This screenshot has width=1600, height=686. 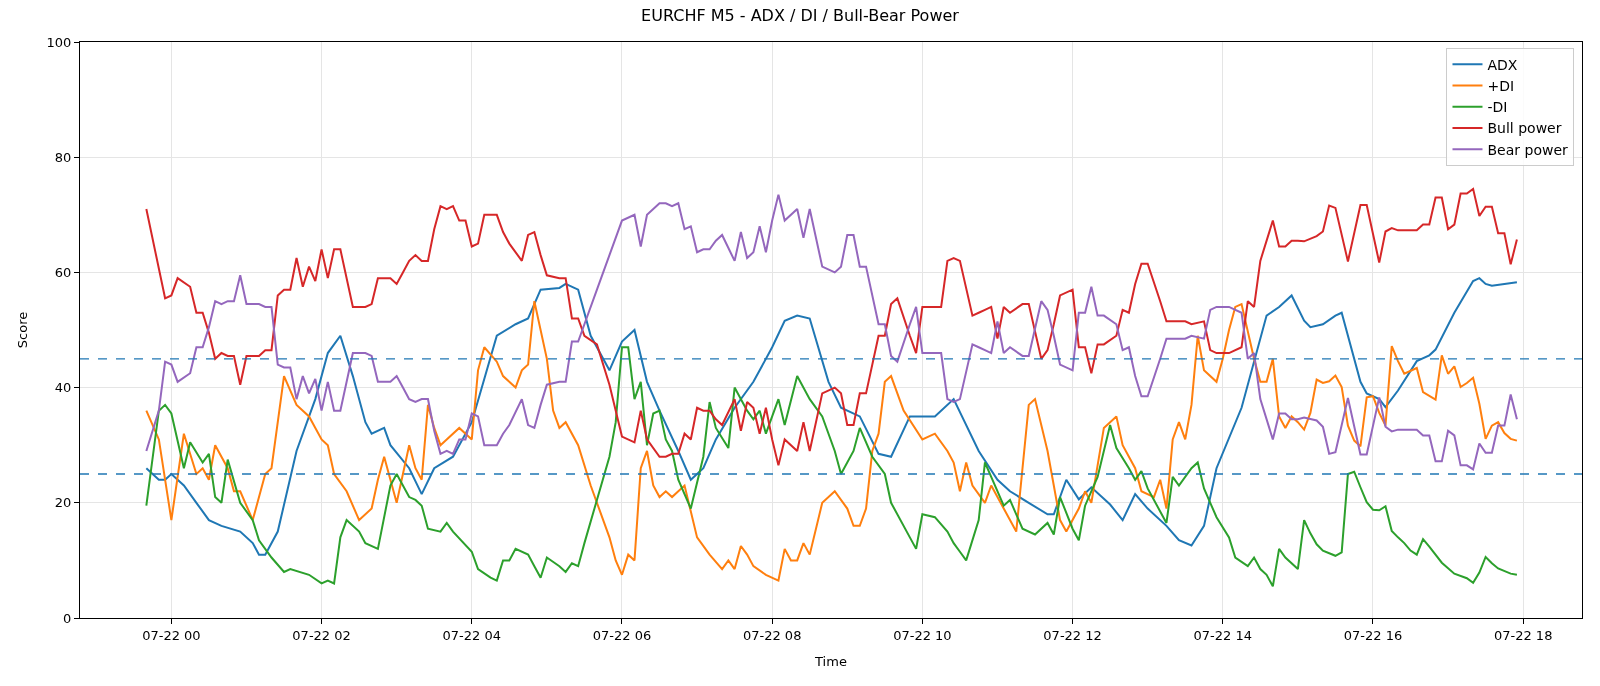 I want to click on chart-title: EURCHF M5 - ADX / DI / Bull-Bear Power, so click(x=800, y=16).